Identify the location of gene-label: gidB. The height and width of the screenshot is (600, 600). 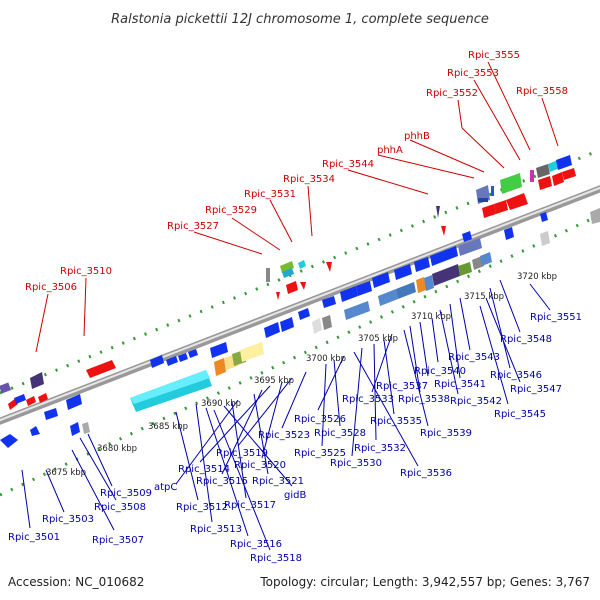
(295, 495).